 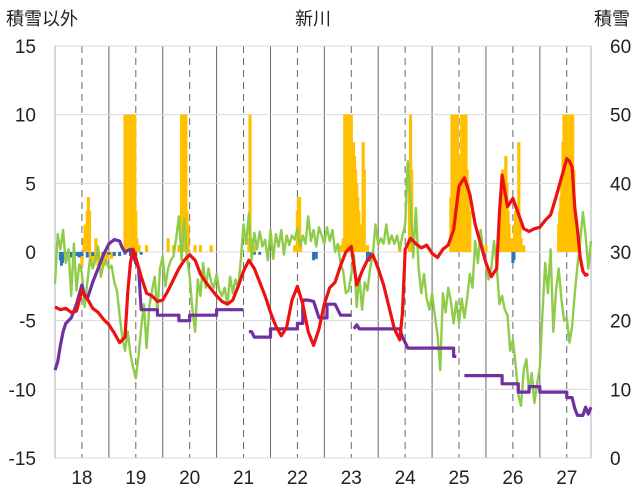 I want to click on x-tick: 24, so click(x=406, y=478).